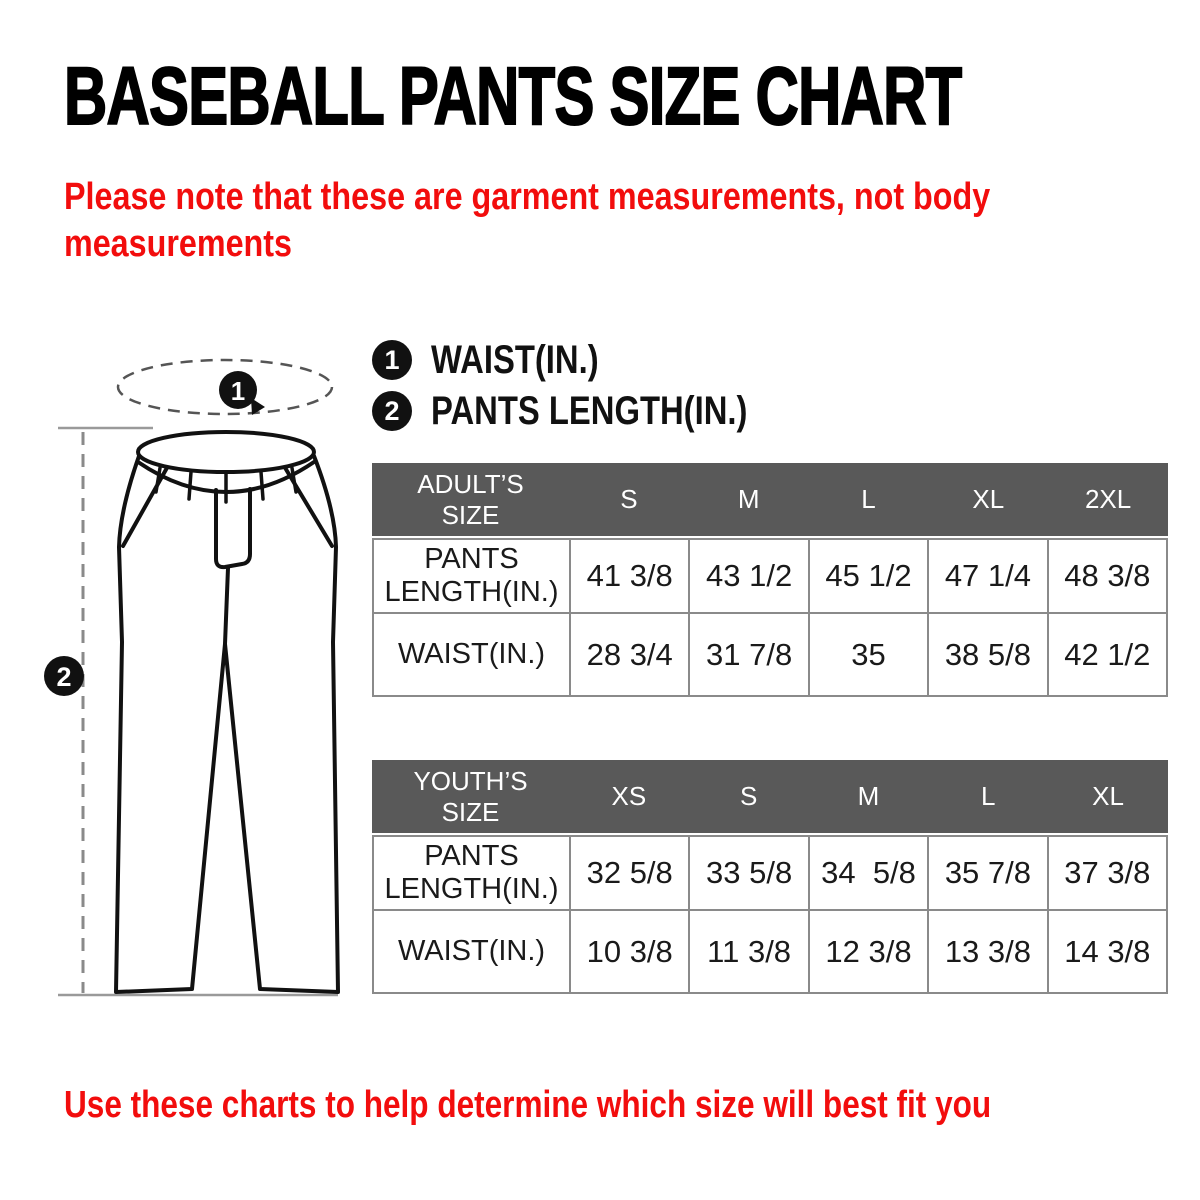 This screenshot has width=1200, height=1200. Describe the element at coordinates (594, 385) in the screenshot. I see `measurement-legend: 1 WAIST(IN.) 2 PANTS LENGTH(IN.)` at that location.